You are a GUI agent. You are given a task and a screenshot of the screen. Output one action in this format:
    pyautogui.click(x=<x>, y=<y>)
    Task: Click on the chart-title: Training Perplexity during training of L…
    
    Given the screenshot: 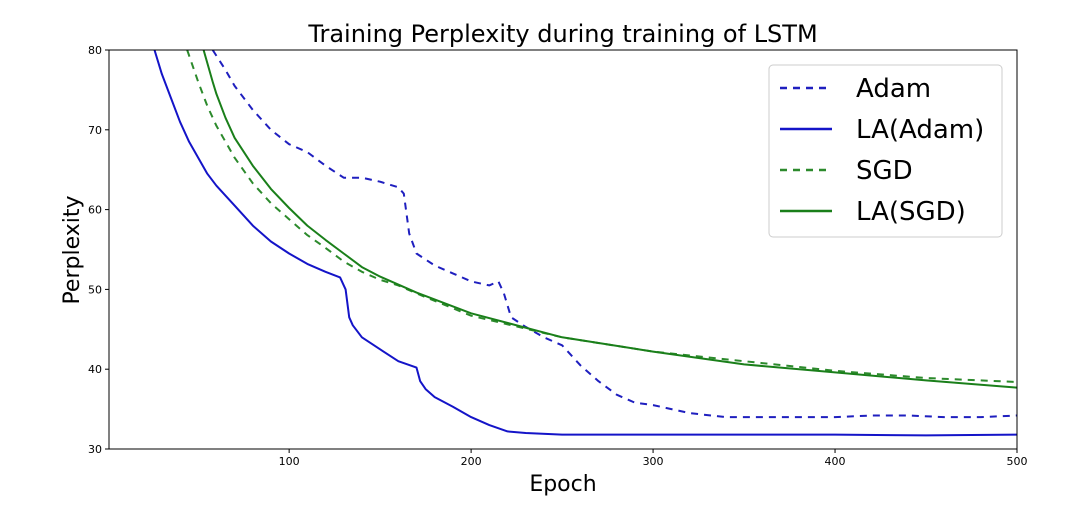 What is the action you would take?
    pyautogui.click(x=562, y=34)
    